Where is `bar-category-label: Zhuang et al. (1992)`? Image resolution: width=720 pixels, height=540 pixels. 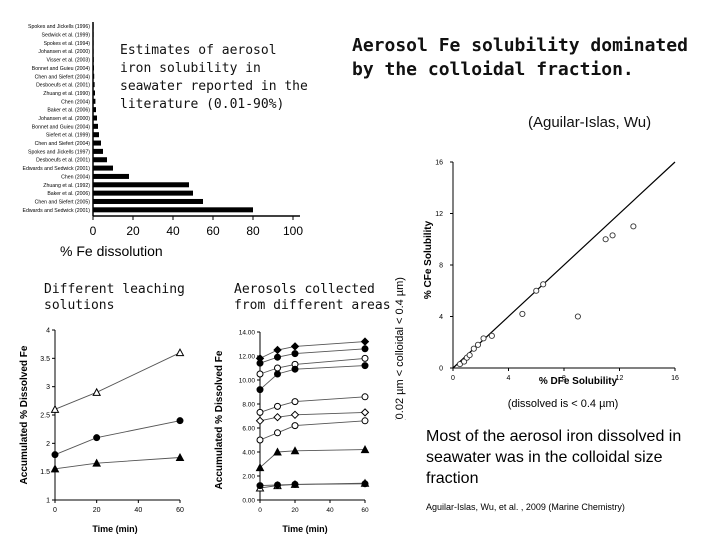 bar-category-label: Zhuang et al. (1992) is located at coordinates (66, 186).